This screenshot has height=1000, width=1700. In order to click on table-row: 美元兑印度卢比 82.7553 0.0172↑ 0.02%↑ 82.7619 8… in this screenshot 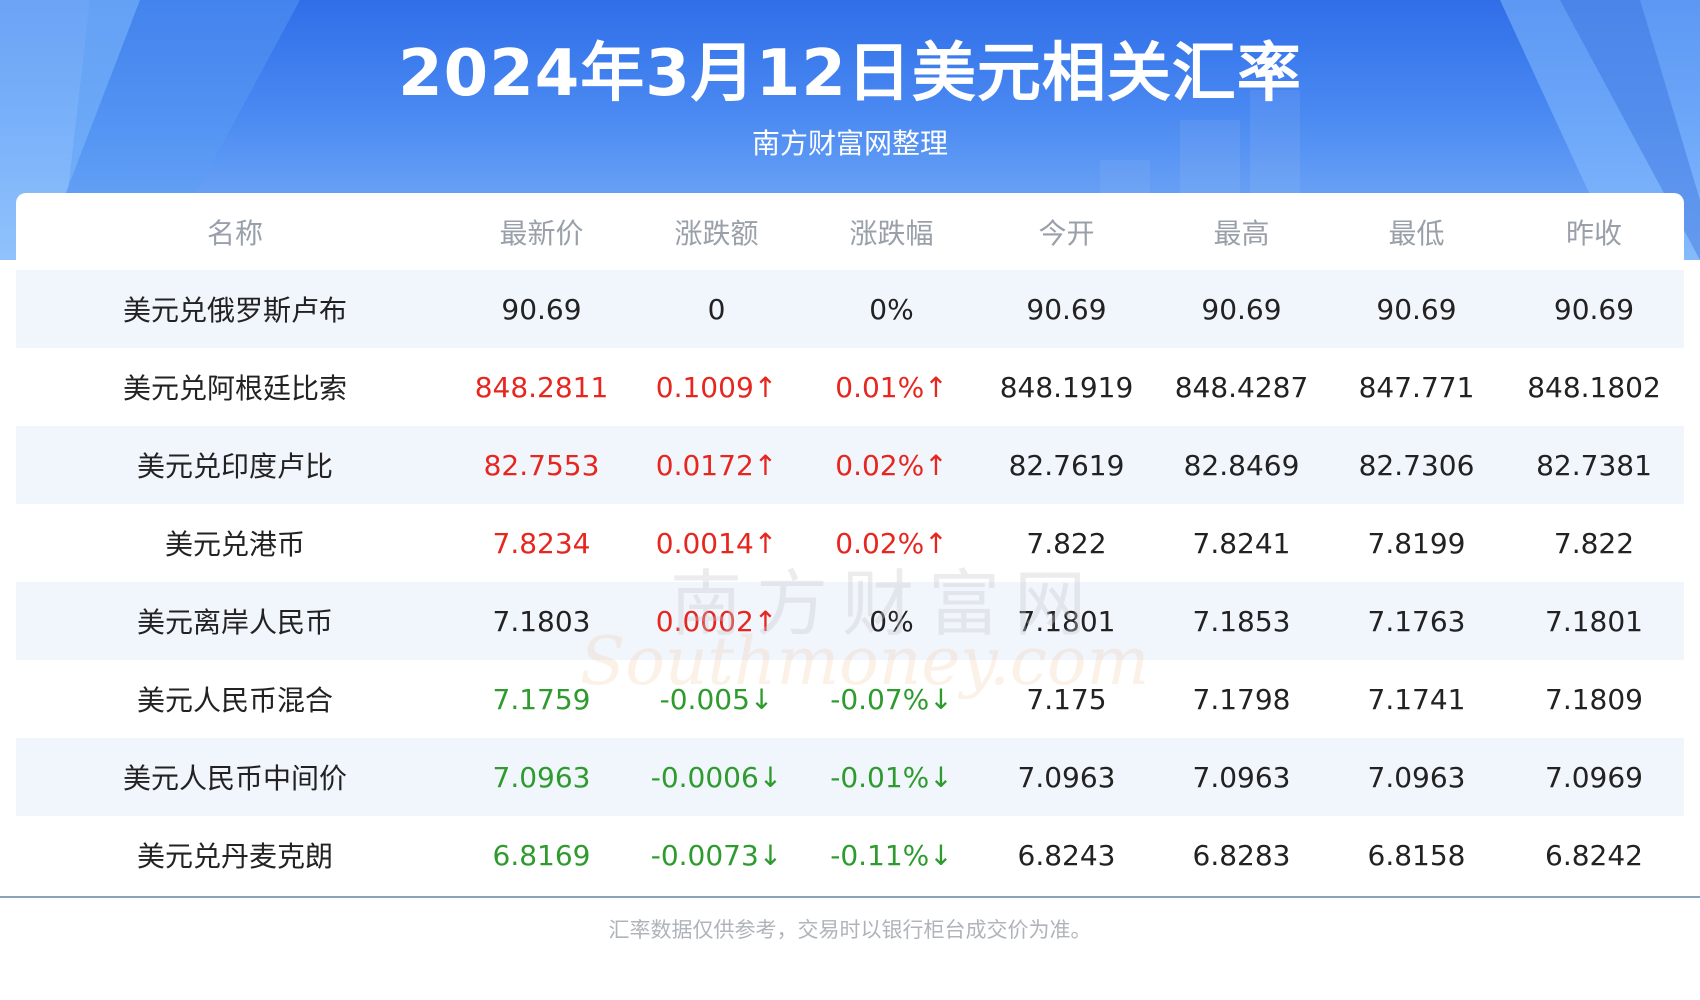, I will do `click(850, 465)`.